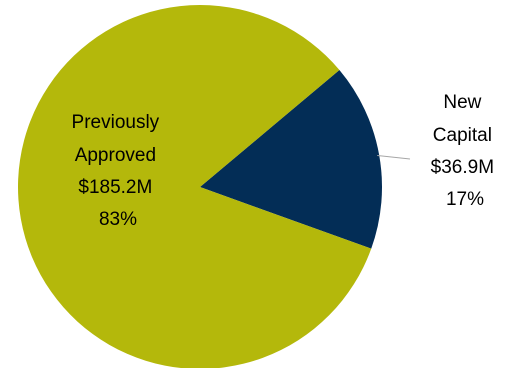 The image size is (530, 368). I want to click on previously-approved-label: Previously Approved $185.2M 83%, so click(118, 171).